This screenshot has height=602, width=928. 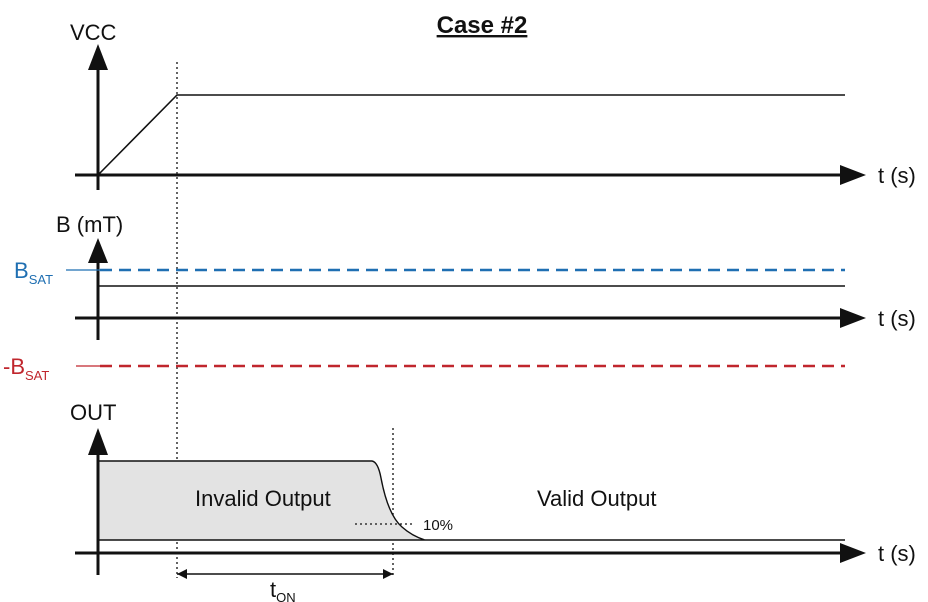 I want to click on field-time-axis-arrow, so click(x=853, y=318).